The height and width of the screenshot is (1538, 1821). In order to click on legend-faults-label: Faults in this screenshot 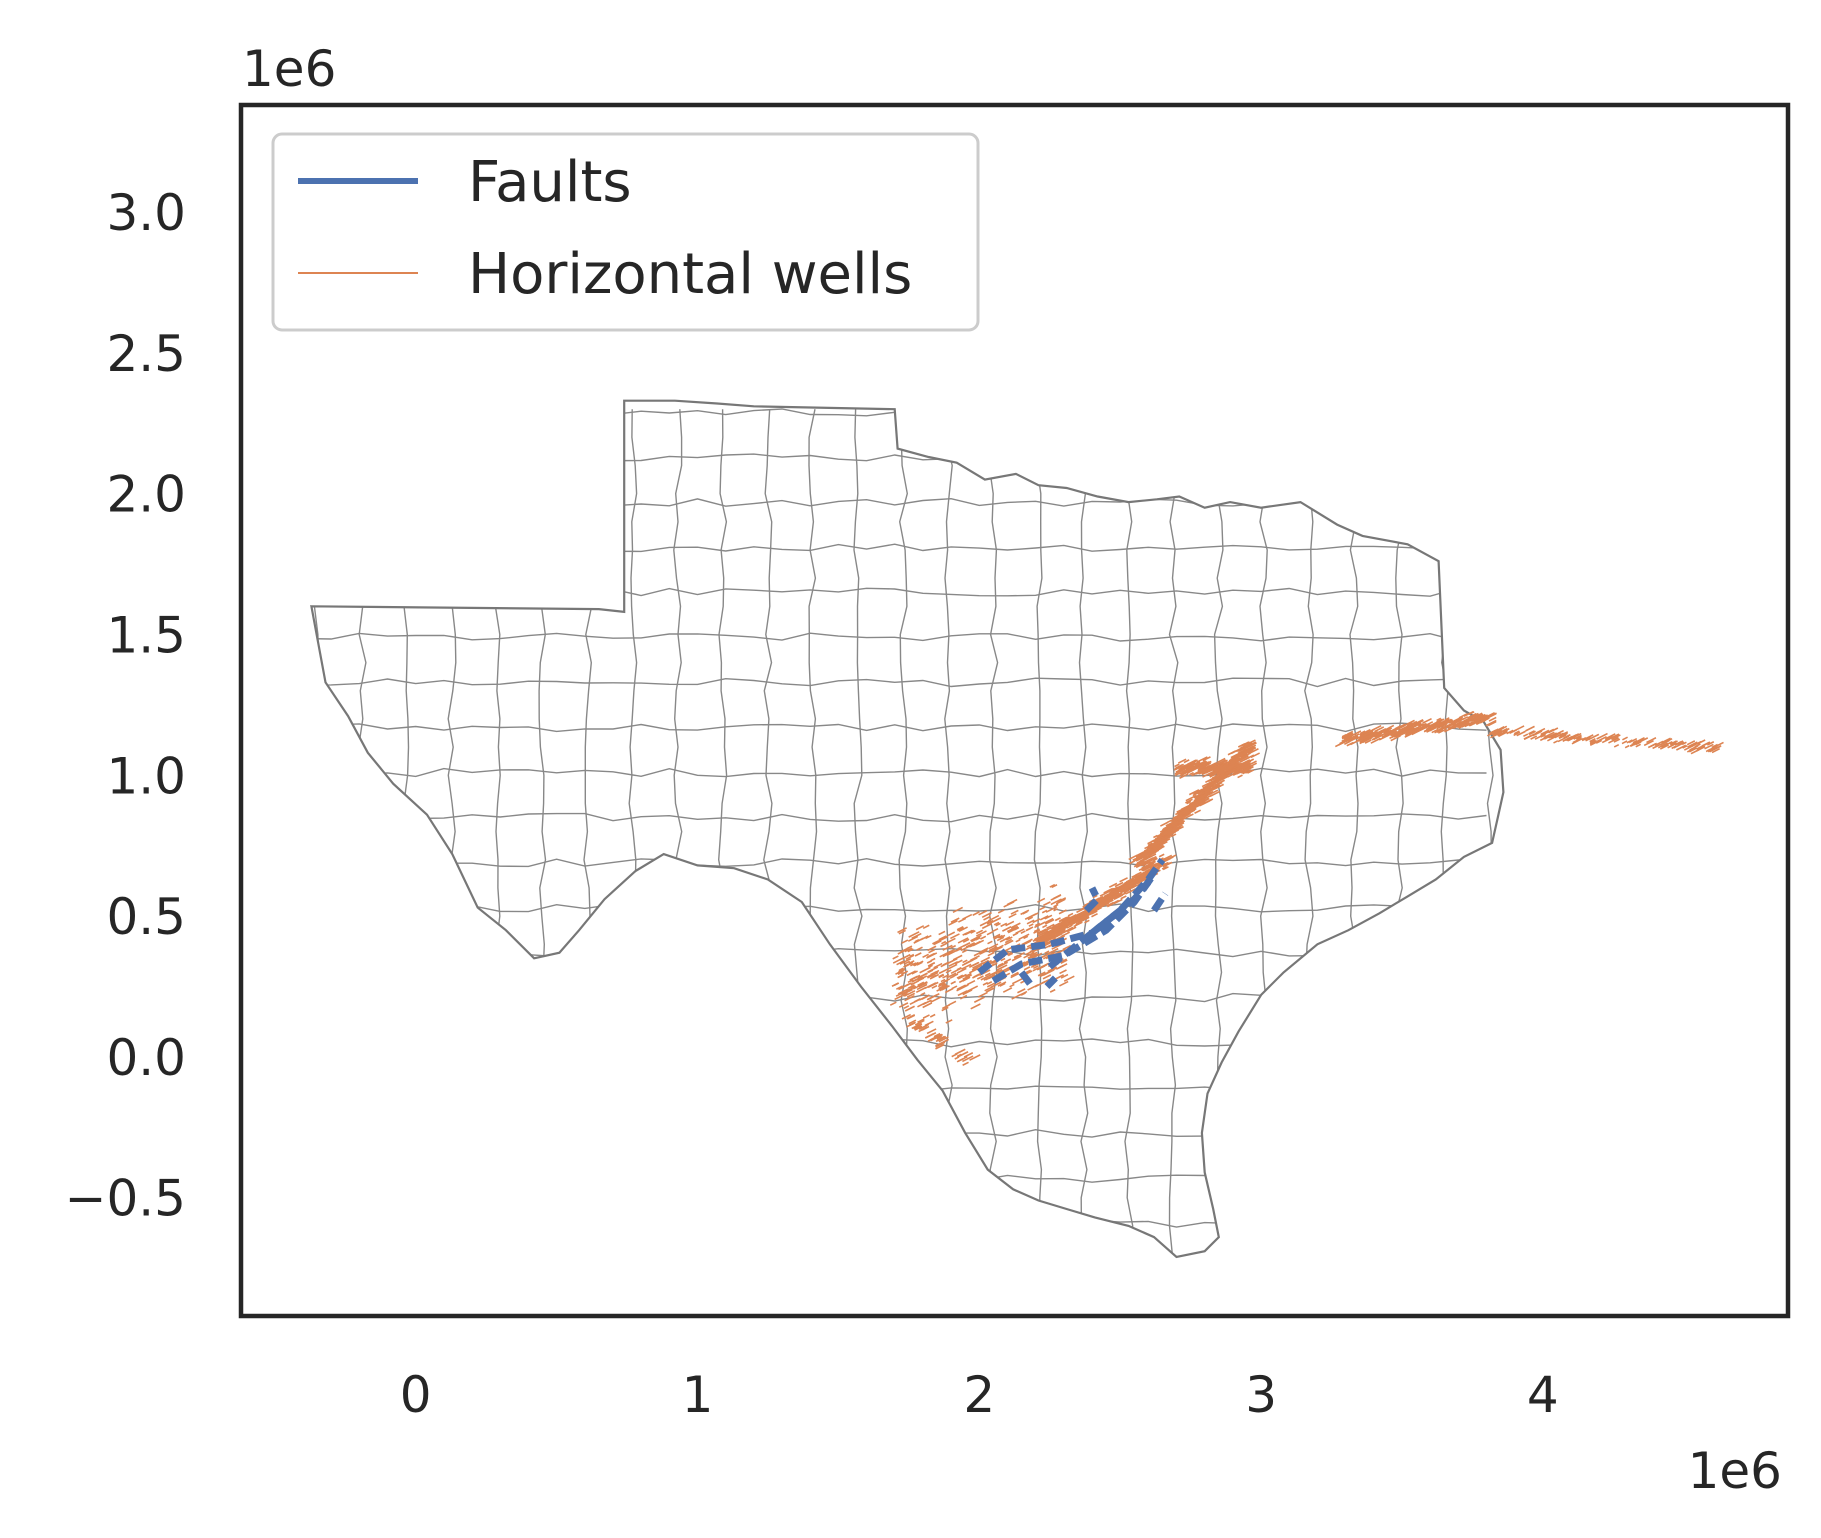, I will do `click(550, 182)`.